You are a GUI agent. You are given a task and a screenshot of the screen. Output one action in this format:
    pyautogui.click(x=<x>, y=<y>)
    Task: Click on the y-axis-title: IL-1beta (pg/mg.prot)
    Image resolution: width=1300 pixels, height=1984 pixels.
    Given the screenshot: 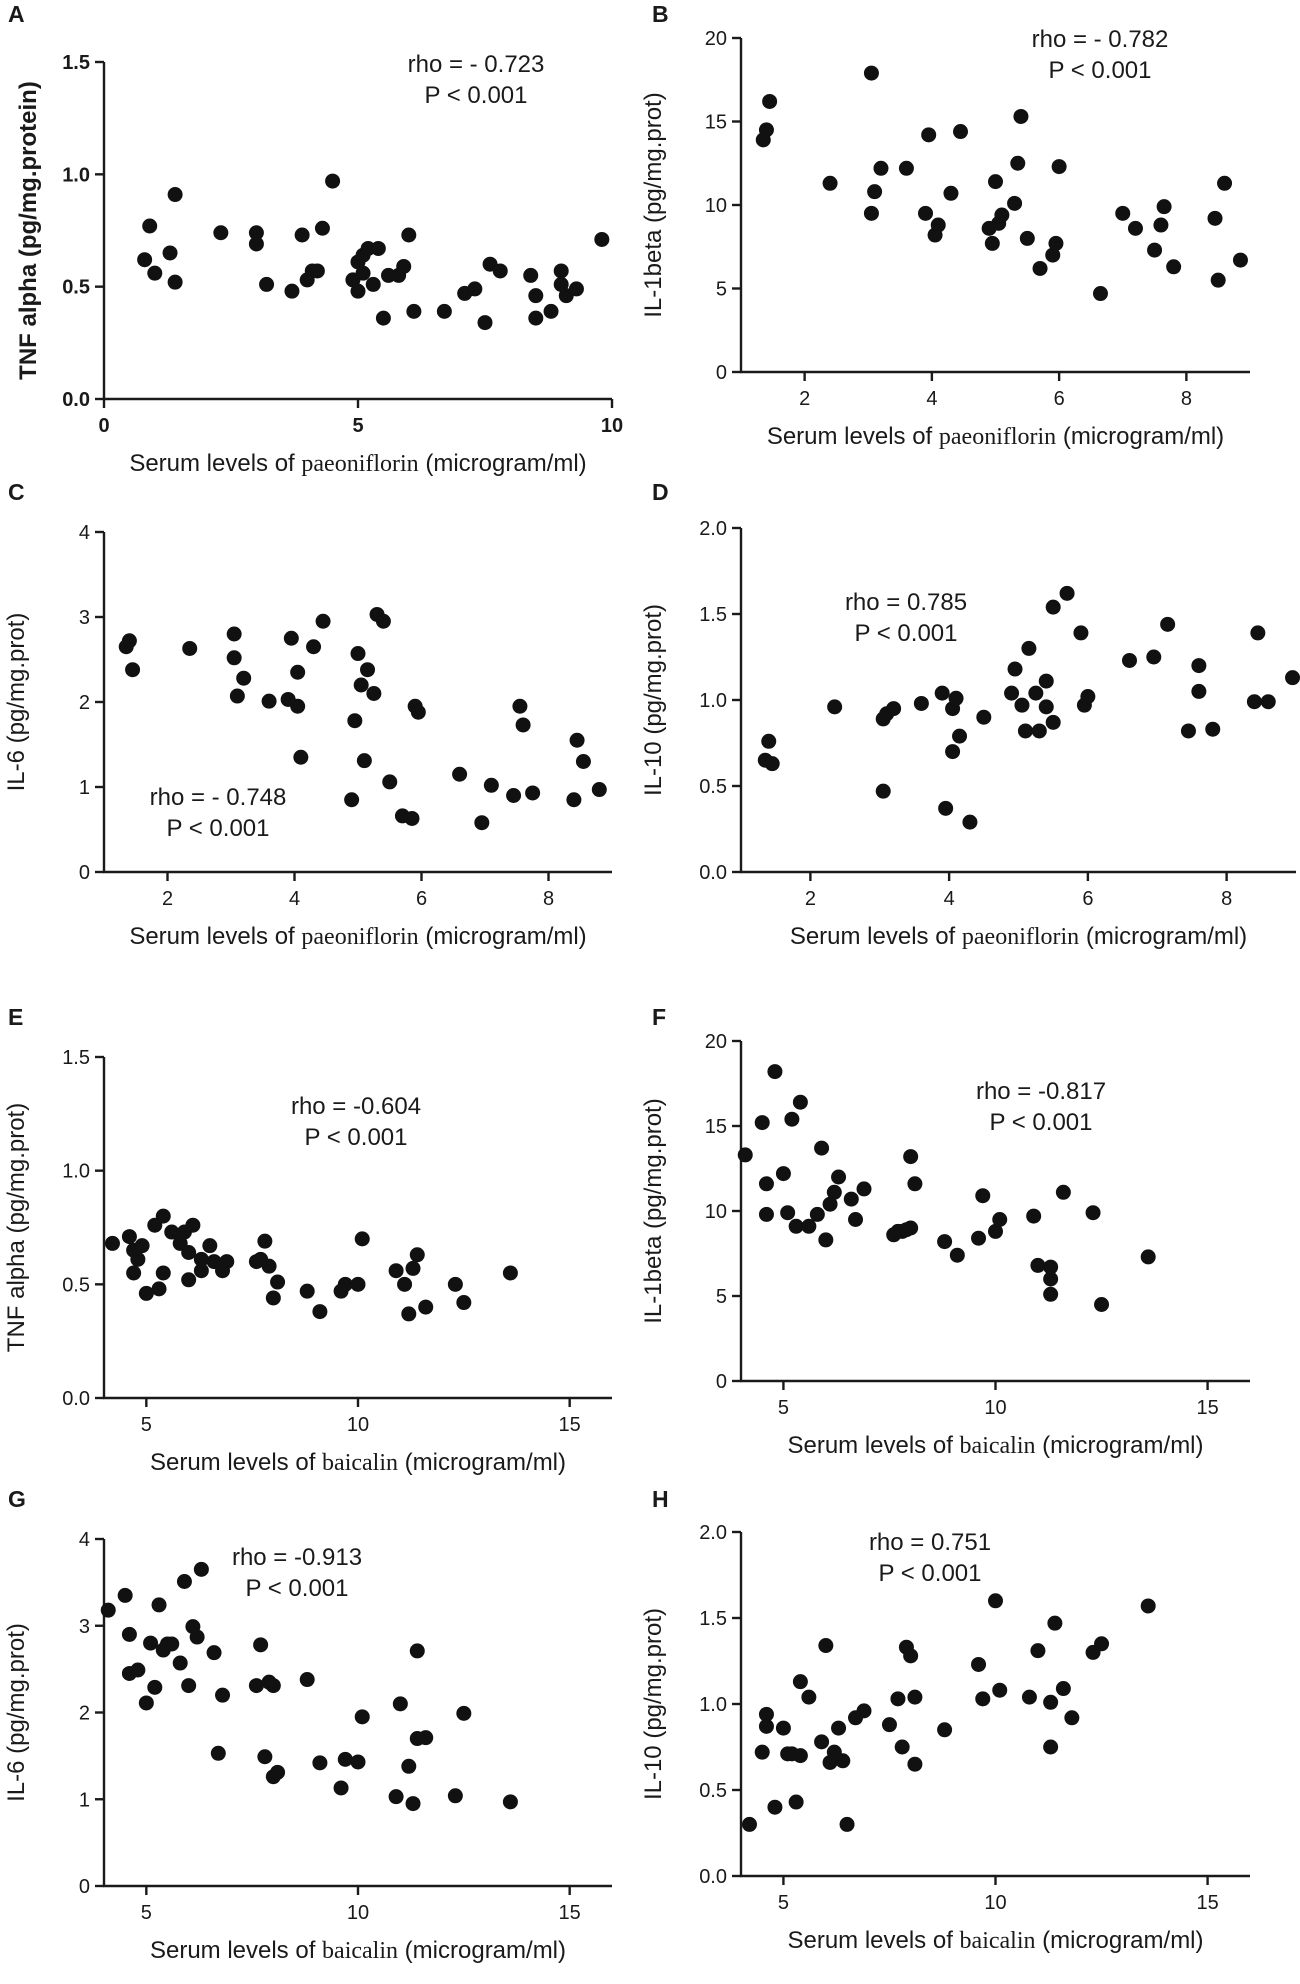 What is the action you would take?
    pyautogui.click(x=653, y=204)
    